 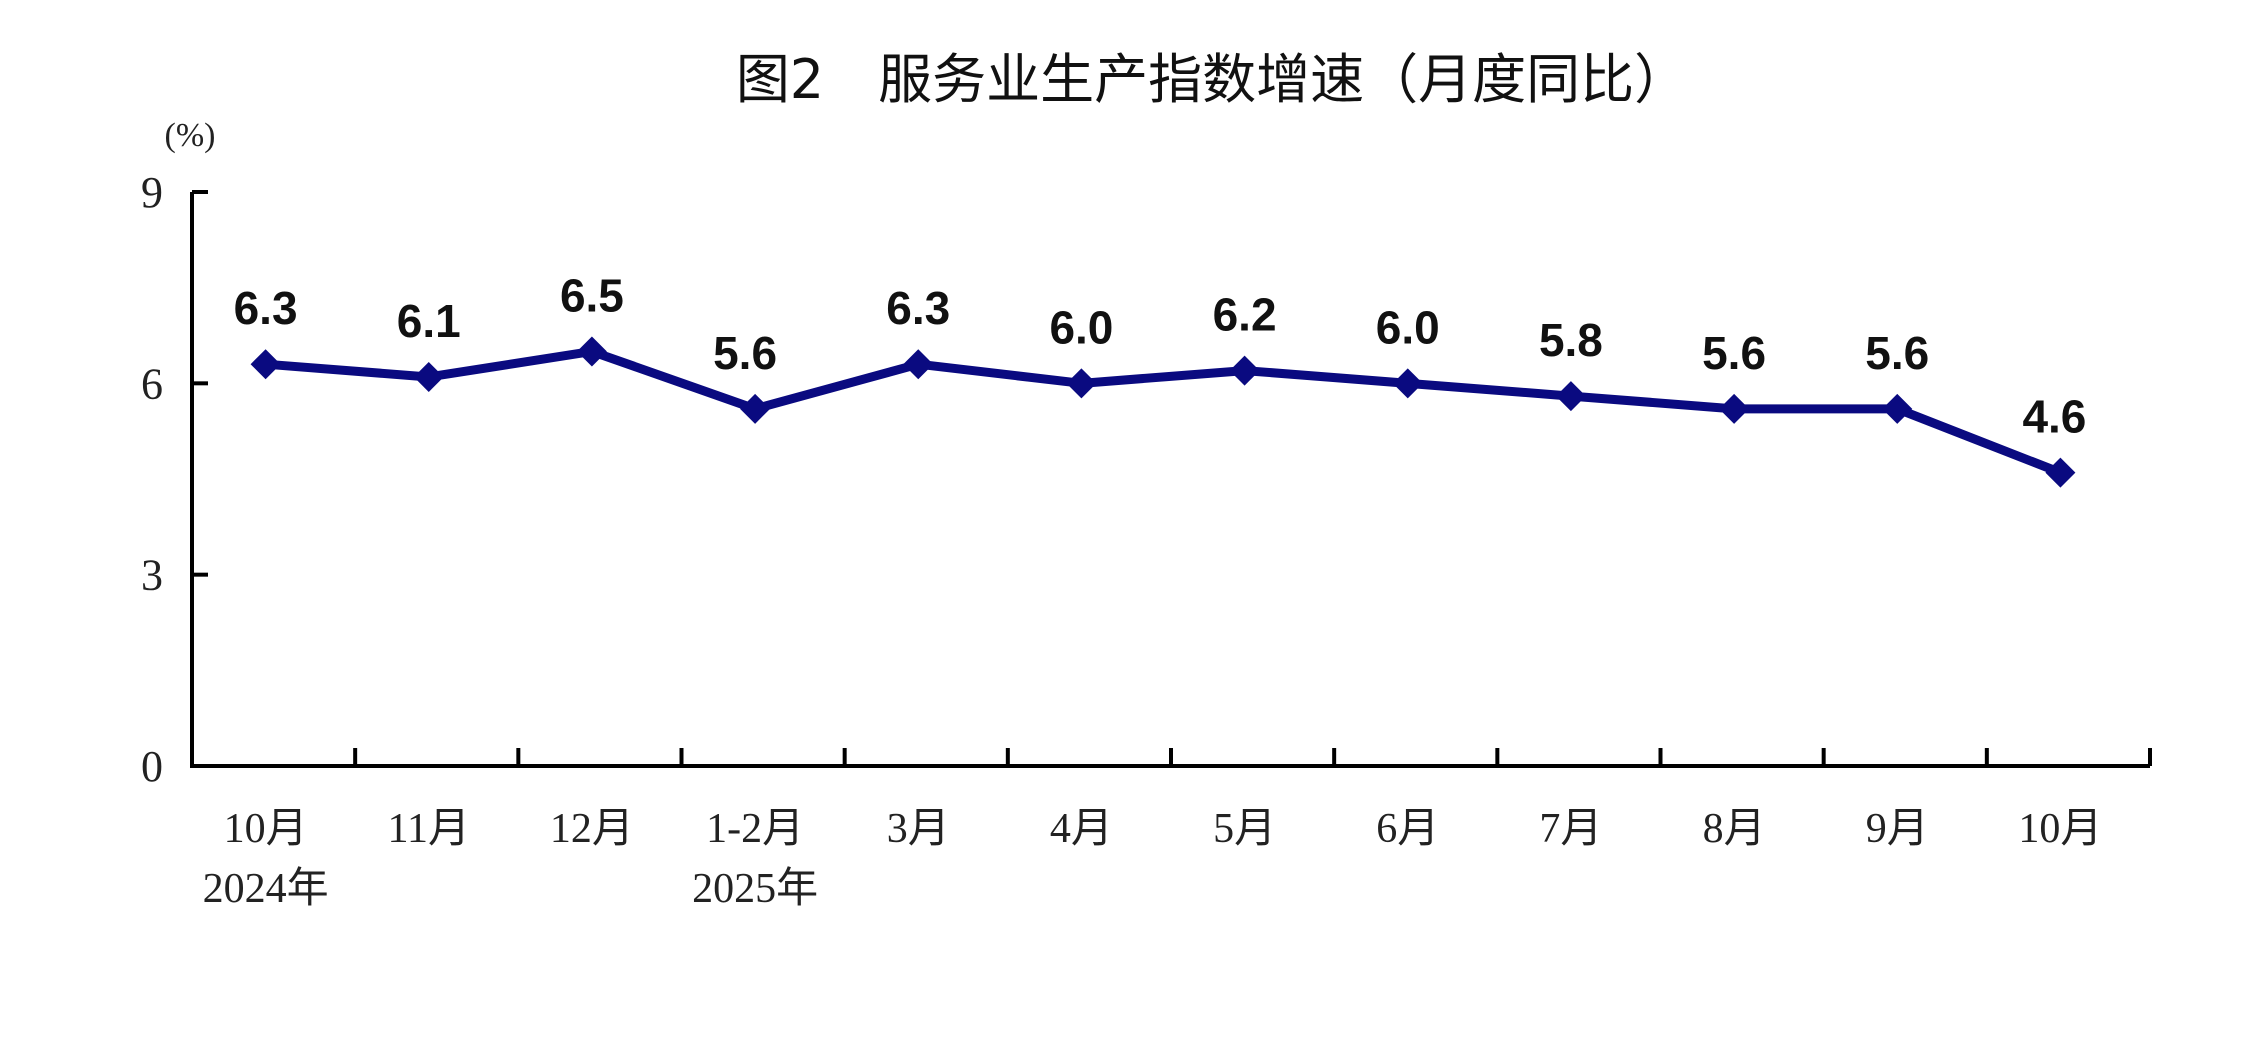 What do you see at coordinates (1244, 829) in the screenshot?
I see `x-tick-label: 5月` at bounding box center [1244, 829].